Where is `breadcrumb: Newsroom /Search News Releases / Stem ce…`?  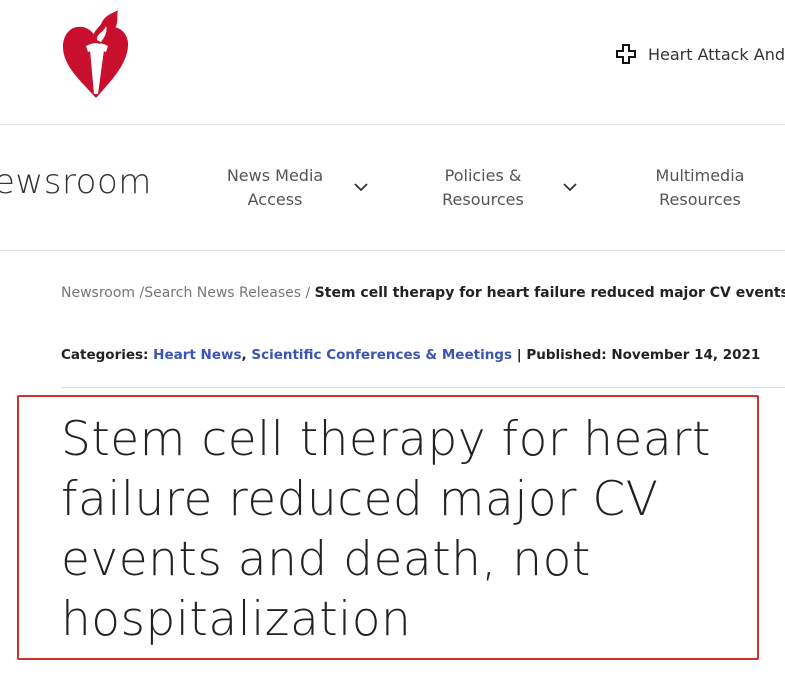 breadcrumb: Newsroom /Search News Releases / Stem ce… is located at coordinates (423, 293).